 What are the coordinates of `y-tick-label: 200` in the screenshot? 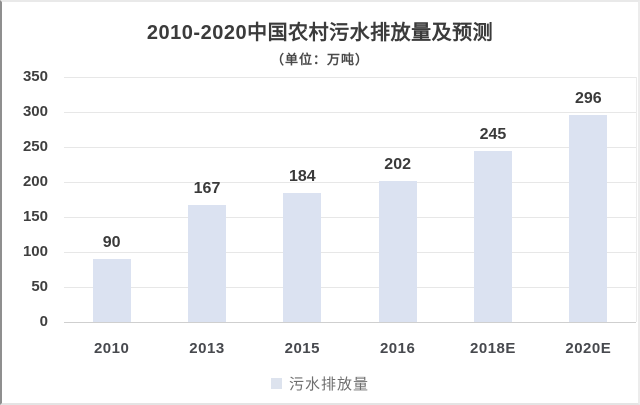 It's located at (35, 181).